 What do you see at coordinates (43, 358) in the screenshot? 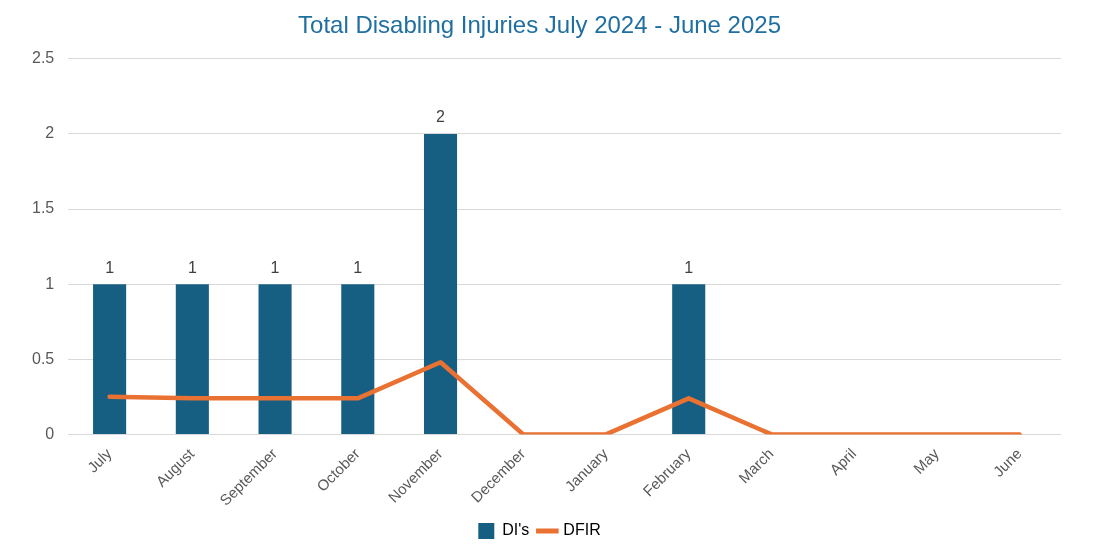
I see `y-tick-label: 0.5` at bounding box center [43, 358].